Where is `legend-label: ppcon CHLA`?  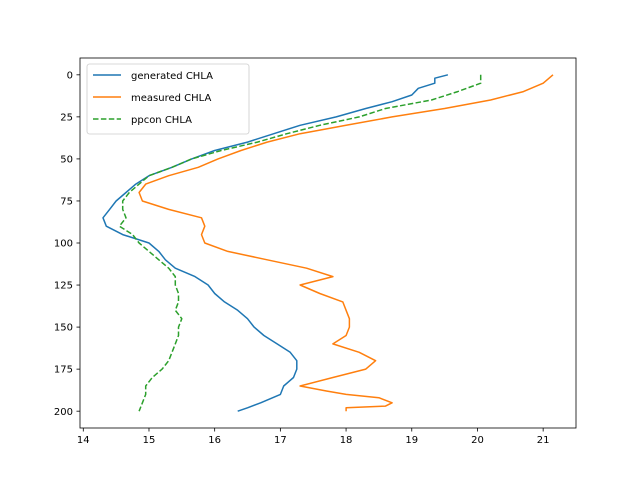 legend-label: ppcon CHLA is located at coordinates (161, 120).